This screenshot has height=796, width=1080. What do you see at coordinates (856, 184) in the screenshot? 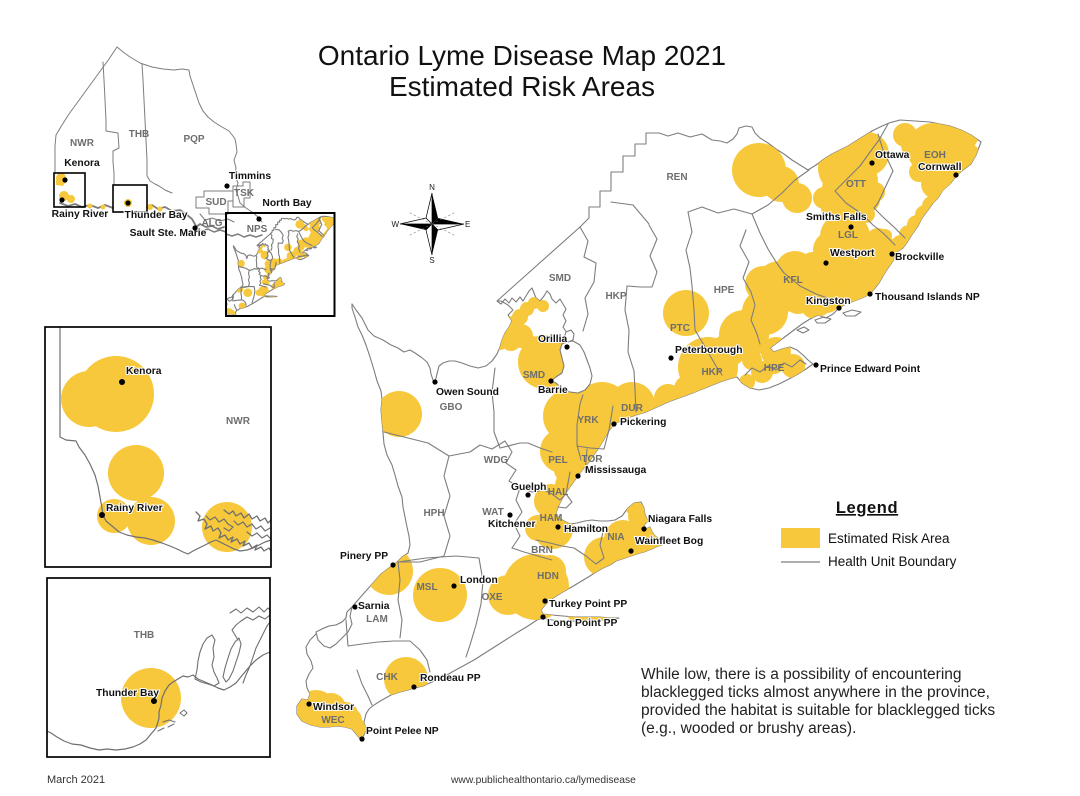
I see `svg-text: OTT` at bounding box center [856, 184].